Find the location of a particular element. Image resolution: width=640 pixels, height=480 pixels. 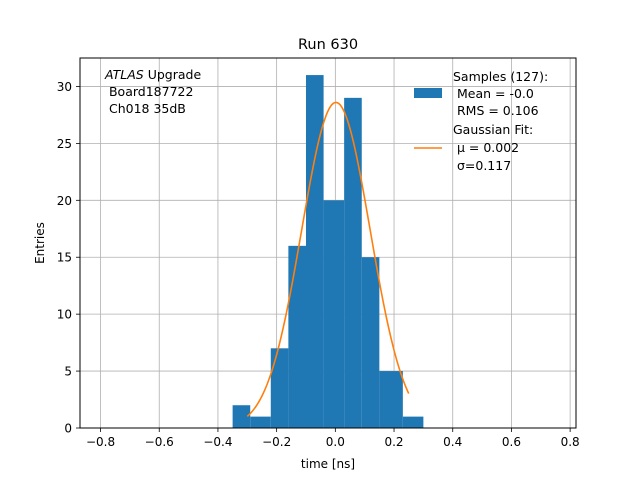

legend-fit-label: Gaussian Fit: is located at coordinates (493, 129).